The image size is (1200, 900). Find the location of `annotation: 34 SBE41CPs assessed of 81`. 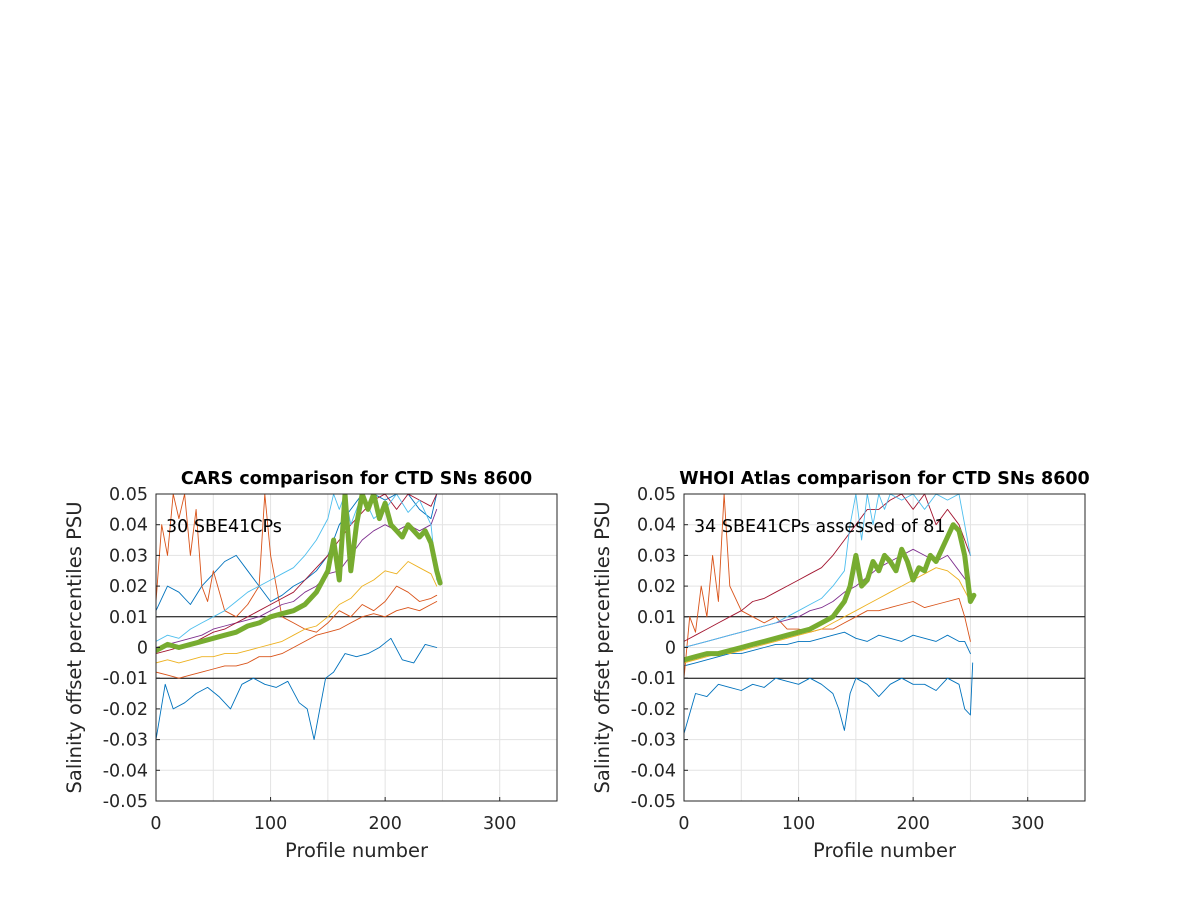

annotation: 34 SBE41CPs assessed of 81 is located at coordinates (820, 527).